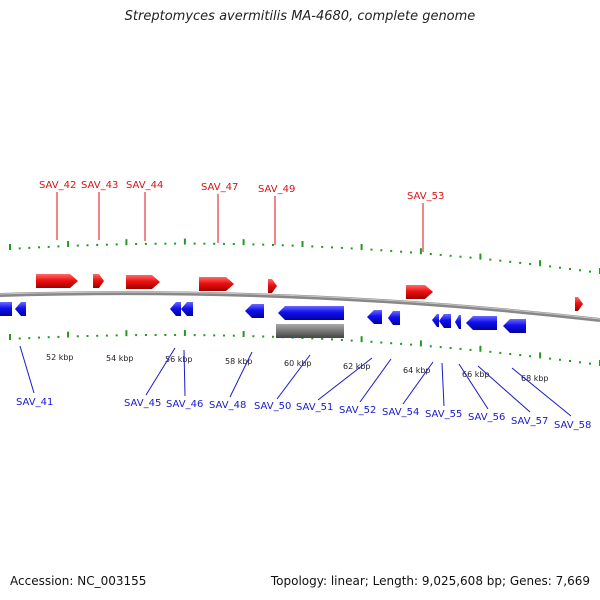  Describe the element at coordinates (304, 348) in the screenshot. I see `bottom-tick-track` at that location.